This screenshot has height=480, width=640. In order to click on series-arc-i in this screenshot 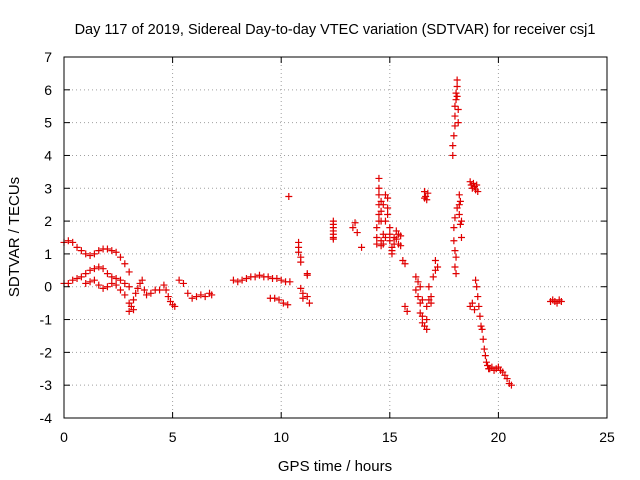, I will do `click(345, 230)`.